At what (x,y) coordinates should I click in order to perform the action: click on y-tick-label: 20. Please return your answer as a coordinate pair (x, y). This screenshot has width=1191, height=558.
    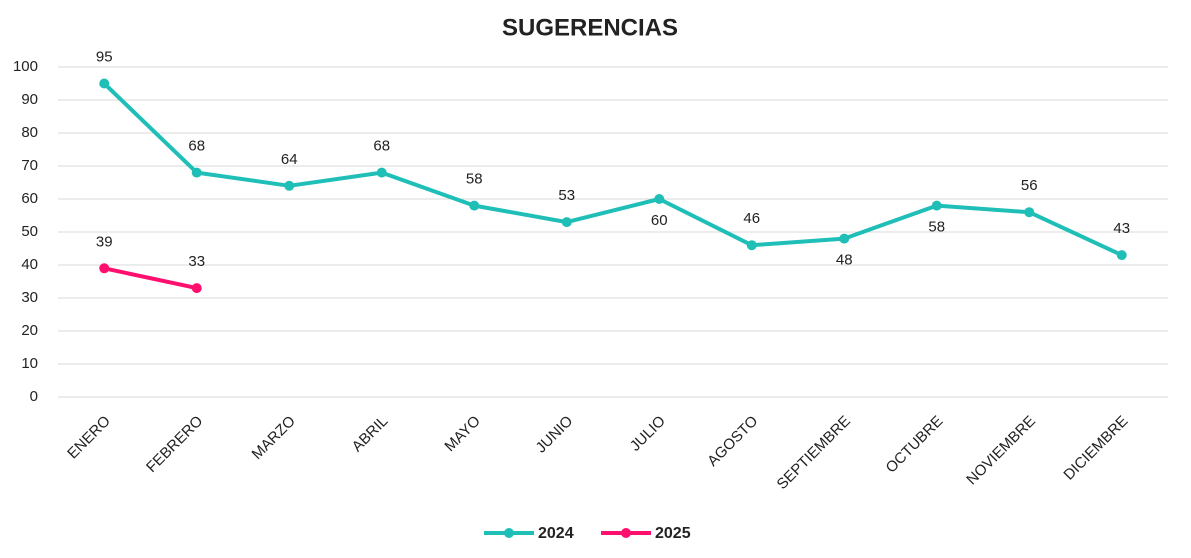
    Looking at the image, I should click on (29, 330).